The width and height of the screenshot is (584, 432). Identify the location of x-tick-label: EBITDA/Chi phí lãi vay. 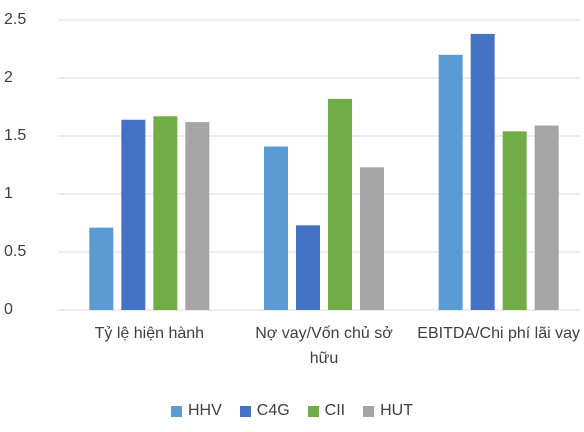
(499, 333).